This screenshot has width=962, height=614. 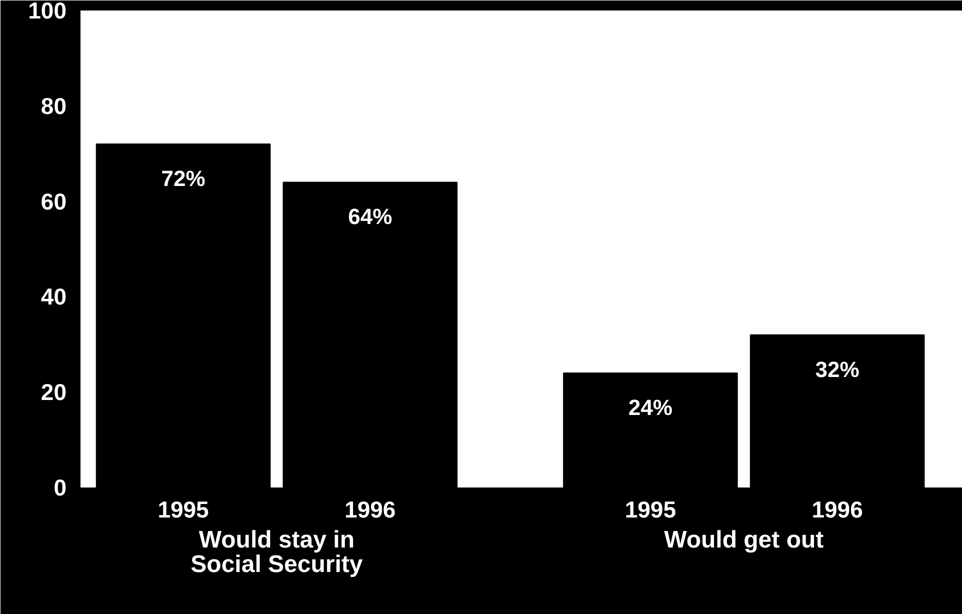 What do you see at coordinates (744, 540) in the screenshot?
I see `text: Would get out` at bounding box center [744, 540].